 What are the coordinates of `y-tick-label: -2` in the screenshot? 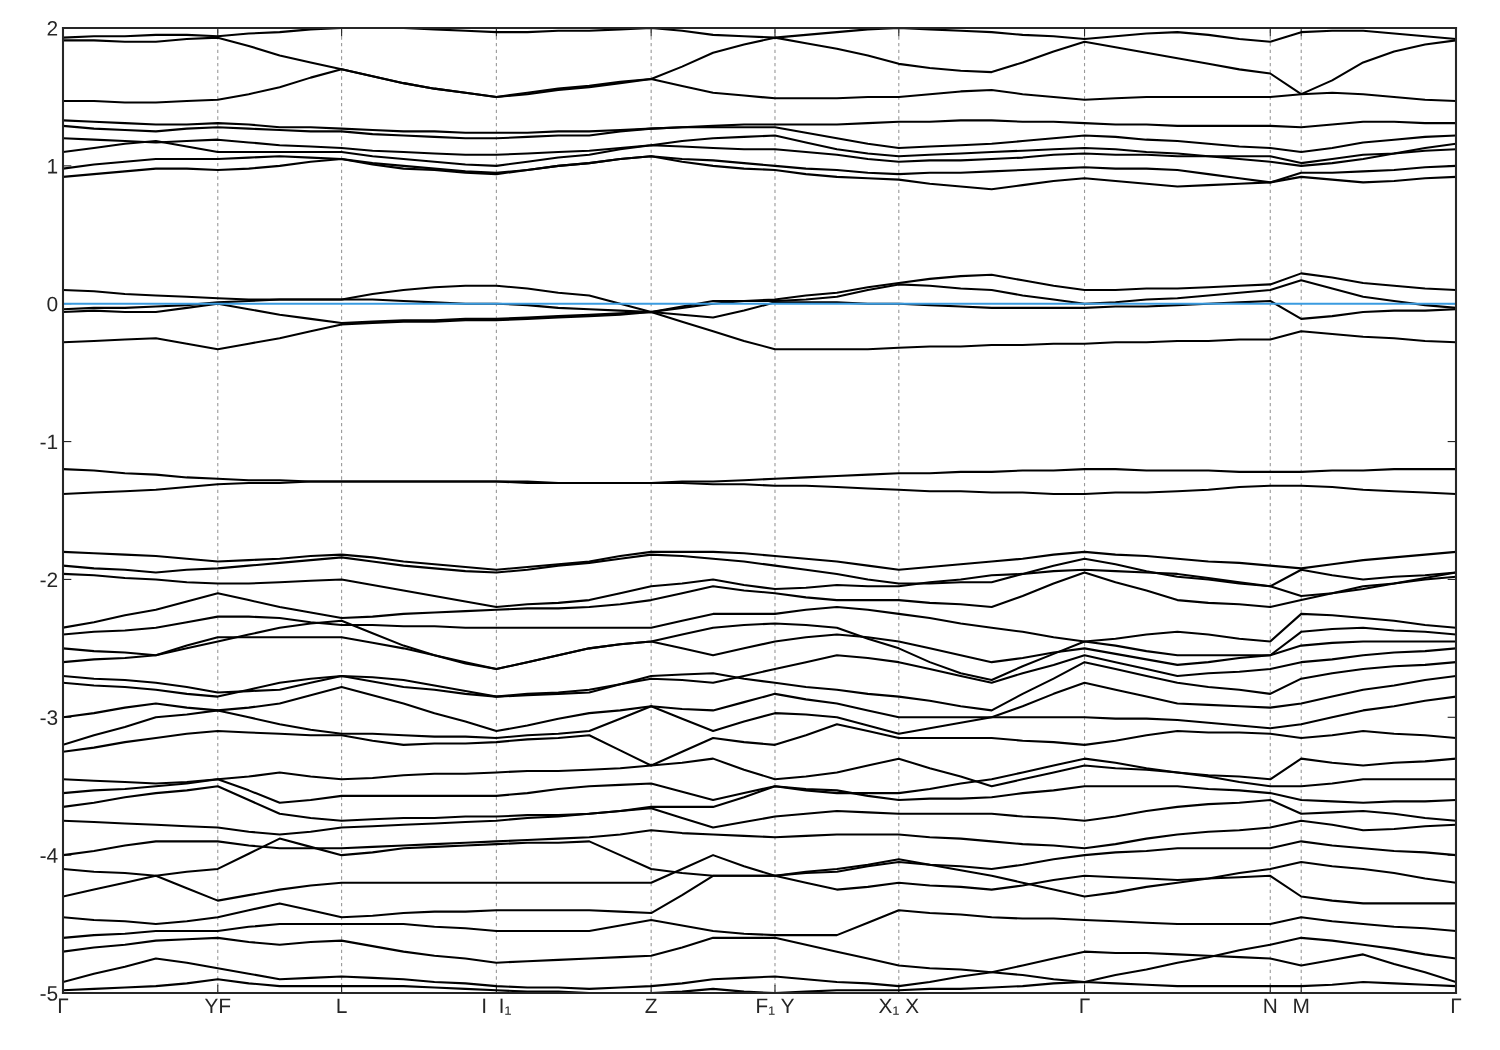 It's located at (49, 579).